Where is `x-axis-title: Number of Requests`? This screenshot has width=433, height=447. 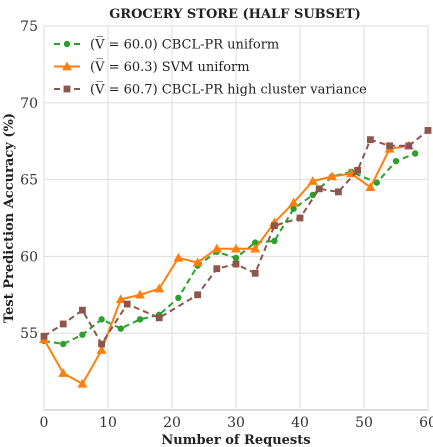
x-axis-title: Number of Requests is located at coordinates (235, 440).